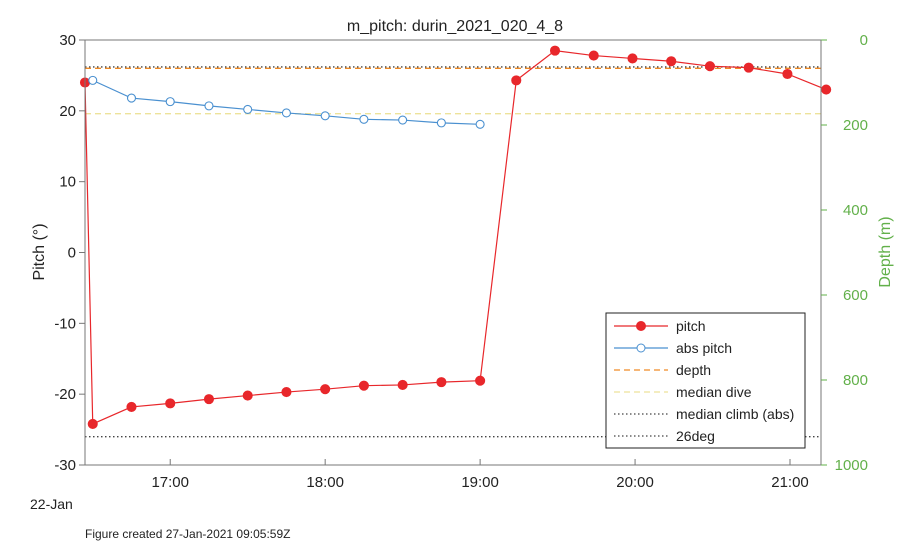  I want to click on x-axis: 17:00 18:00 19:00 20:00 21:00, so click(480, 475).